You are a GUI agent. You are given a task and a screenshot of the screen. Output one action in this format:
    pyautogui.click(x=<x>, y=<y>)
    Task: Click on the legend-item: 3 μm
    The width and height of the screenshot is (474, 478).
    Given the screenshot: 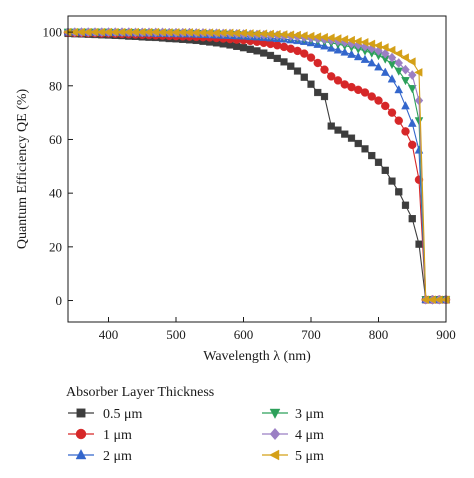 What is the action you would take?
    pyautogui.click(x=293, y=414)
    